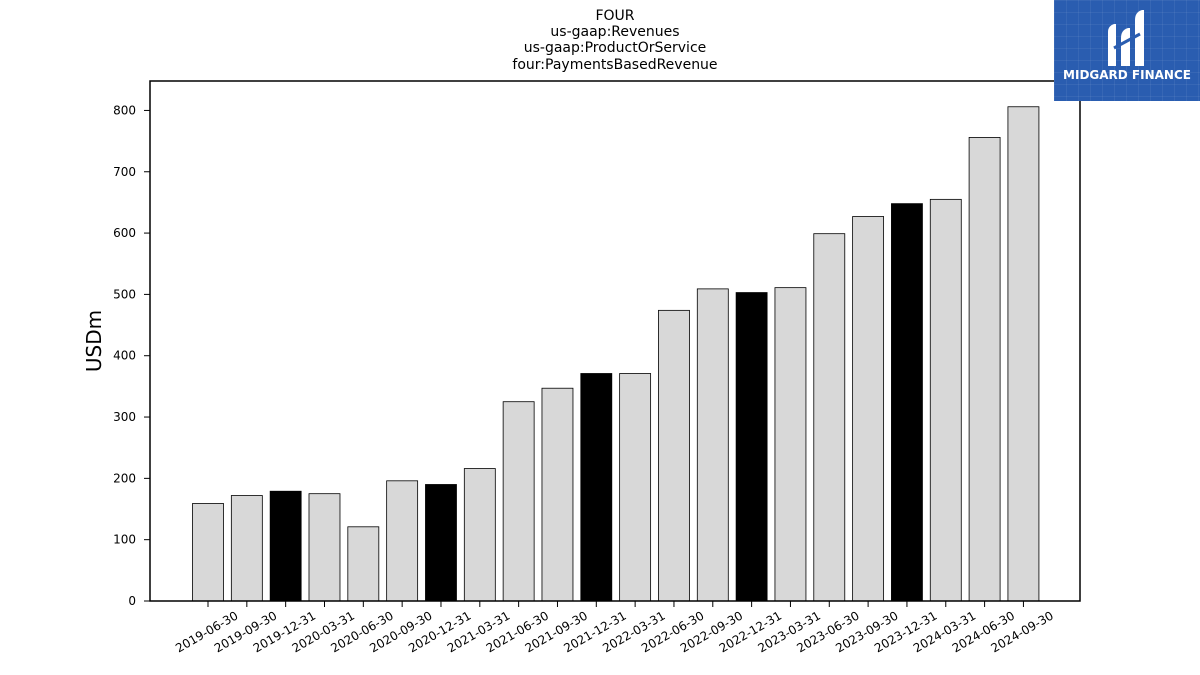 The image size is (1200, 675). I want to click on chart-title-line-1: FOUR, so click(614, 16).